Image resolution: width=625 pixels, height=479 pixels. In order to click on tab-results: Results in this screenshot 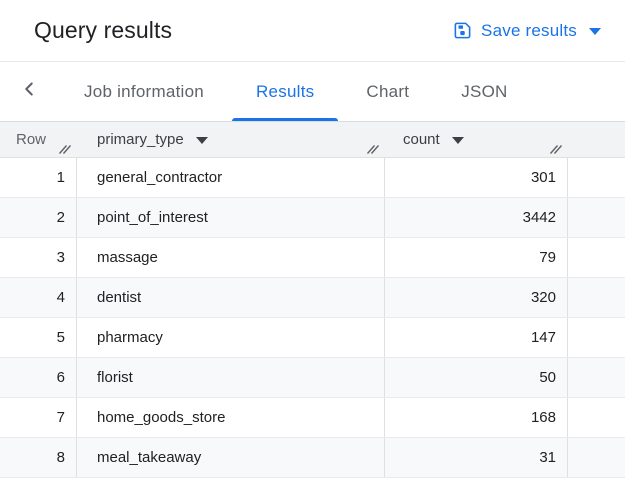, I will do `click(285, 91)`.